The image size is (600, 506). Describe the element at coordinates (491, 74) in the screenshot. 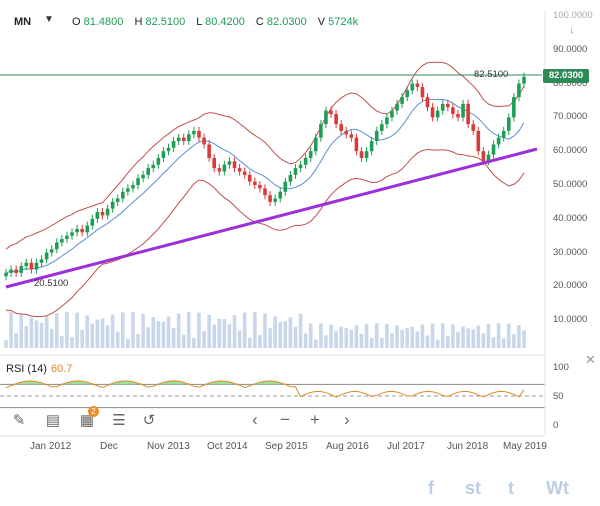

I see `high-marker-label: 82.5100` at that location.